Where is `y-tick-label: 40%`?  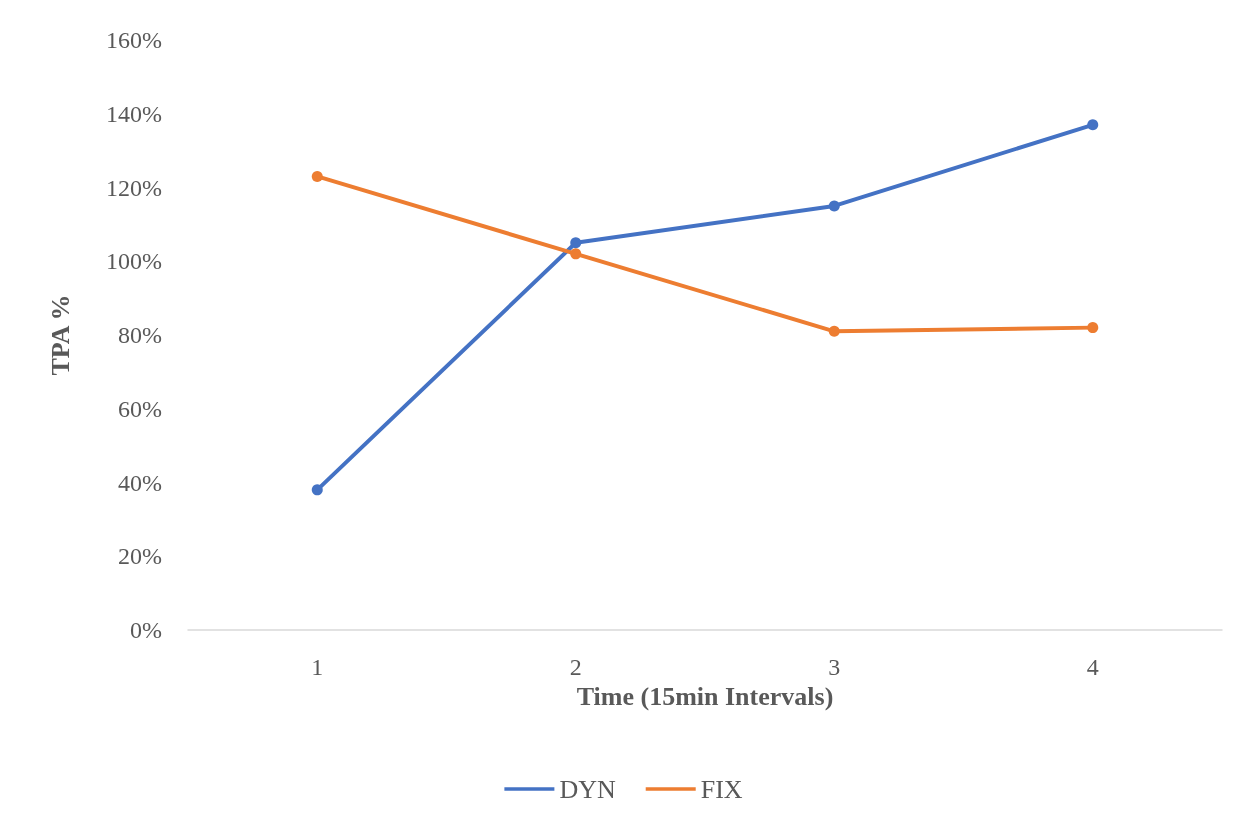 y-tick-label: 40% is located at coordinates (140, 482).